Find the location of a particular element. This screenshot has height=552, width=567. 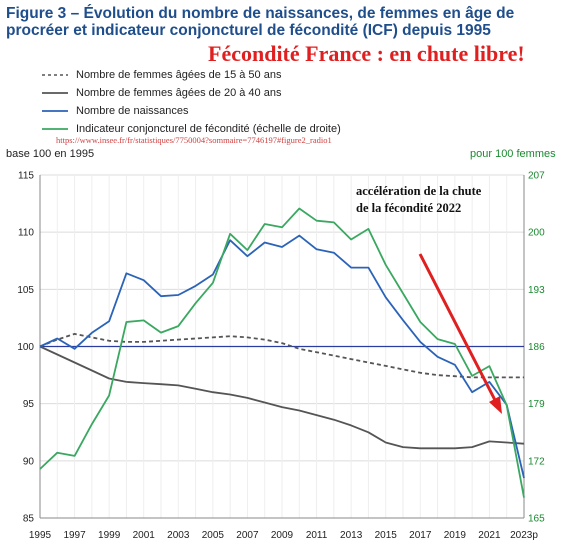

left-axis-unit: base 100 en 1995 is located at coordinates (50, 154).